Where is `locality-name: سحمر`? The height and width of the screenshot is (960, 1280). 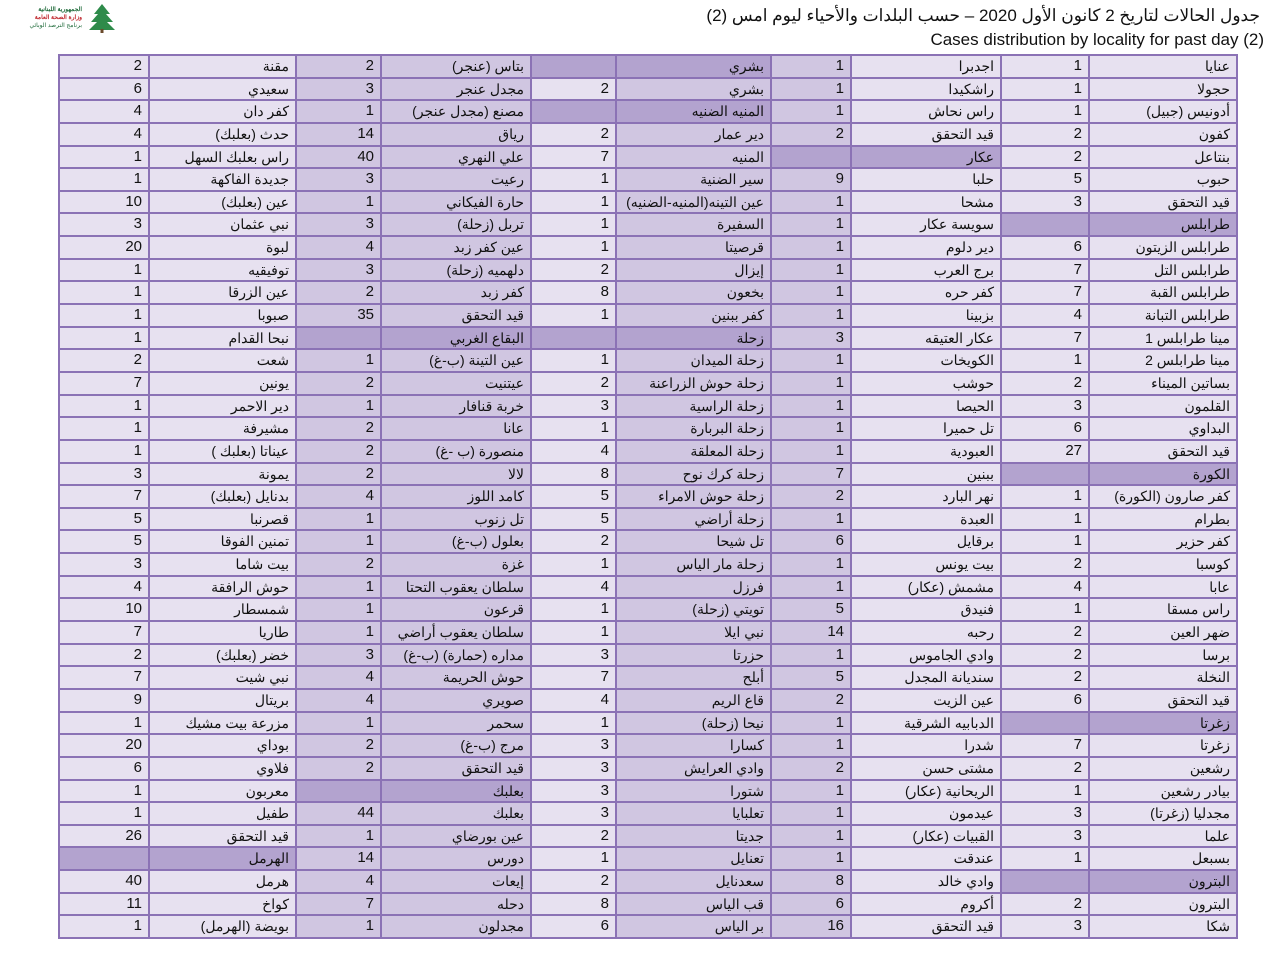 locality-name: سحمر is located at coordinates (457, 724).